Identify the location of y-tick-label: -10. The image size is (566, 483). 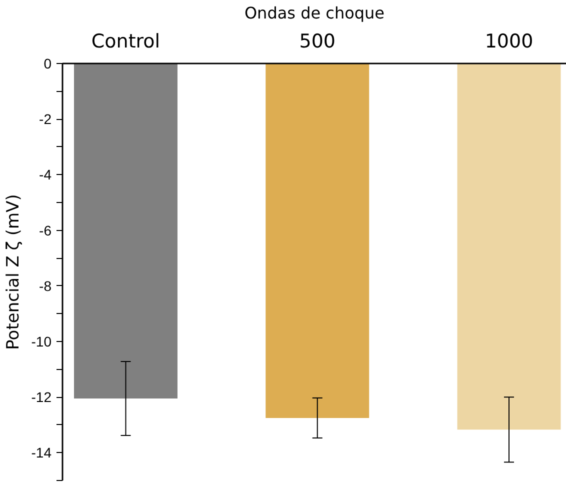
(41, 342).